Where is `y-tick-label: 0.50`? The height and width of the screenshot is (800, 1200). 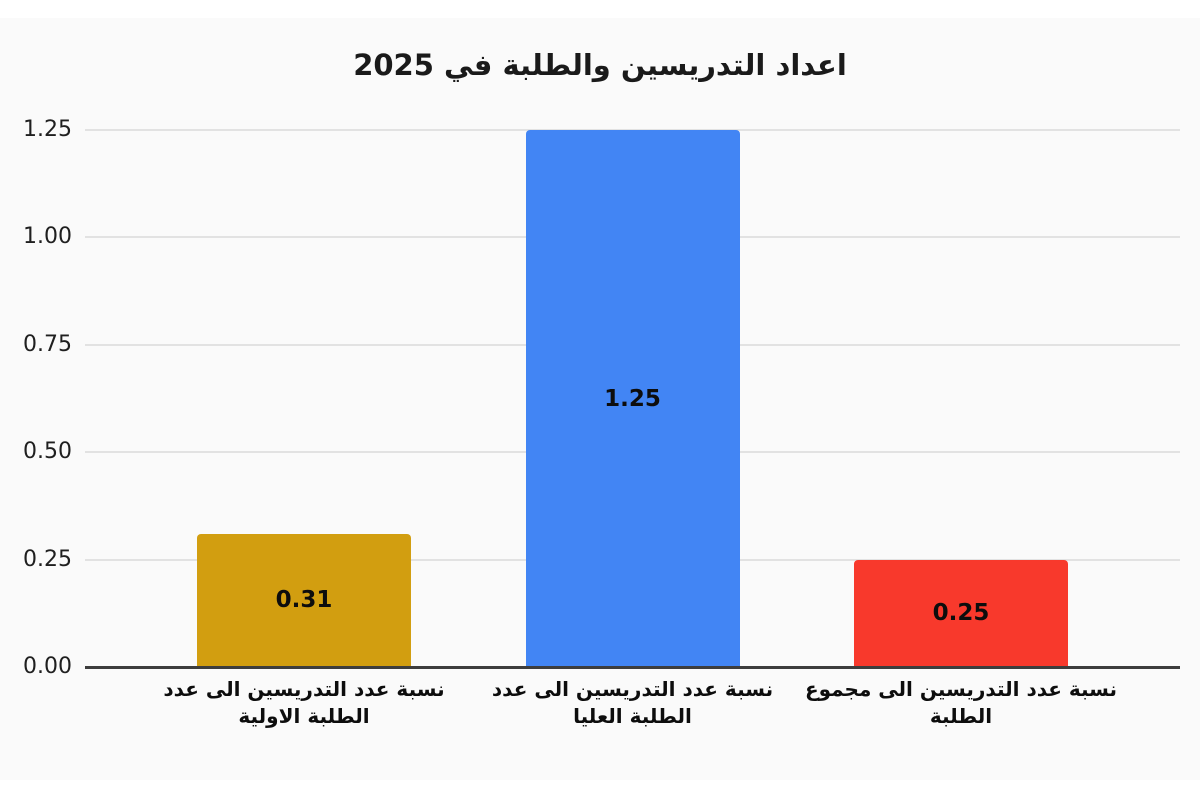 y-tick-label: 0.50 is located at coordinates (47, 452).